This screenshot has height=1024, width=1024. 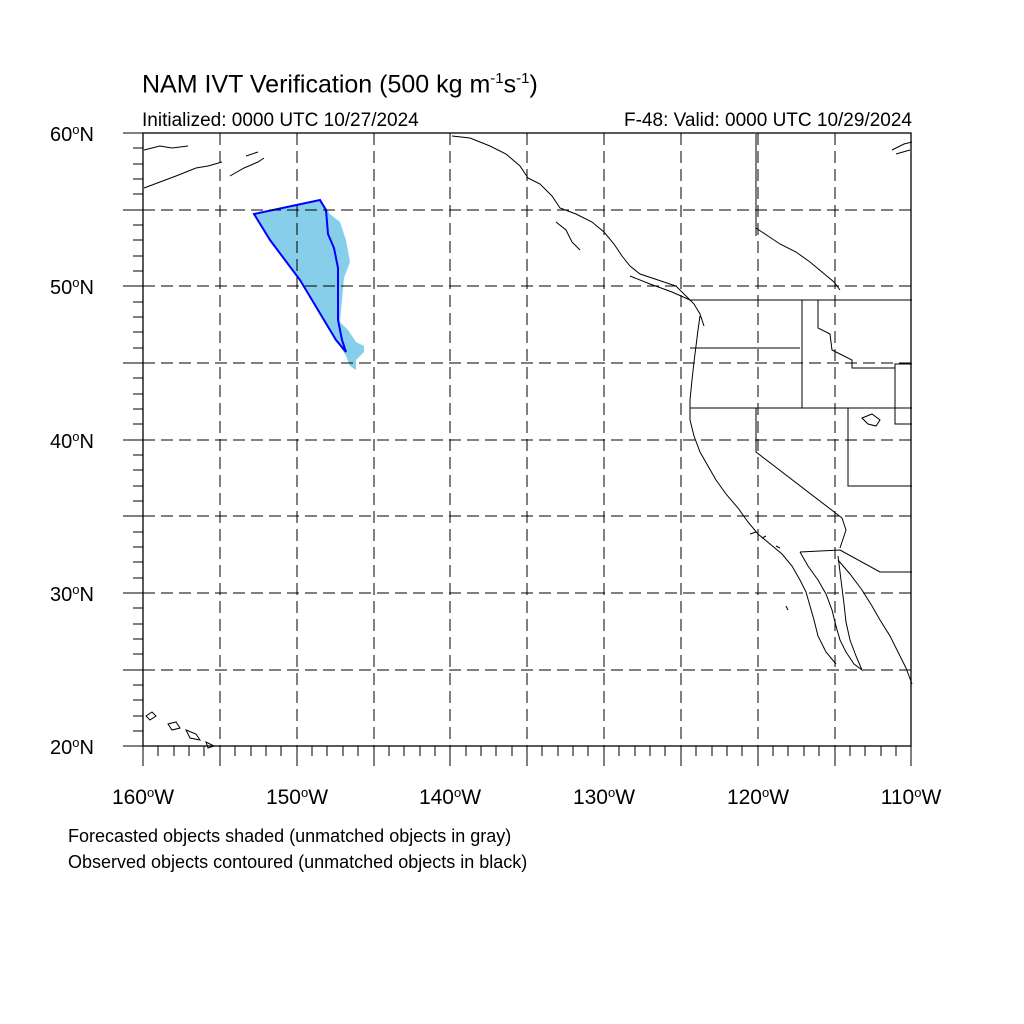 I want to click on lon-label-120w: 120oW, so click(x=758, y=797).